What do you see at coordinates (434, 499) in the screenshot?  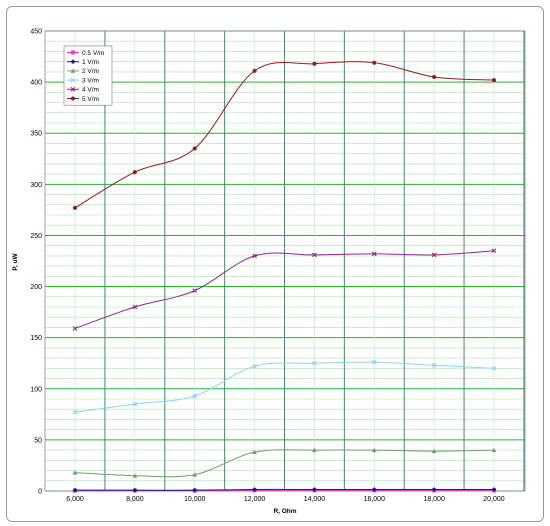 I see `x-tick-label: 18,000` at bounding box center [434, 499].